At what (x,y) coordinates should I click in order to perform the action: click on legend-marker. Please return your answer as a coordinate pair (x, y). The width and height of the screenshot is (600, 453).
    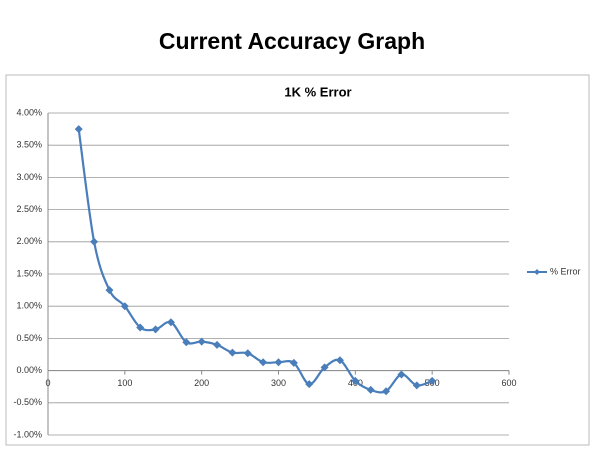
    Looking at the image, I should click on (537, 272).